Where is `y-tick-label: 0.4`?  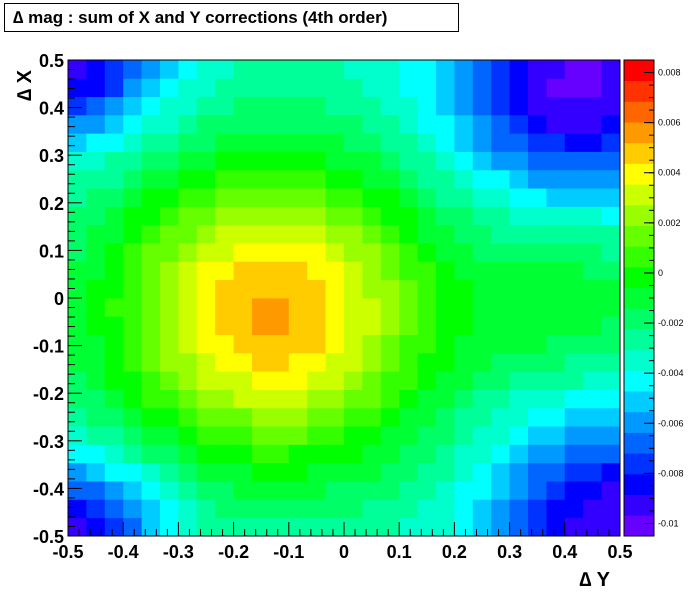 y-tick-label: 0.4 is located at coordinates (51, 109).